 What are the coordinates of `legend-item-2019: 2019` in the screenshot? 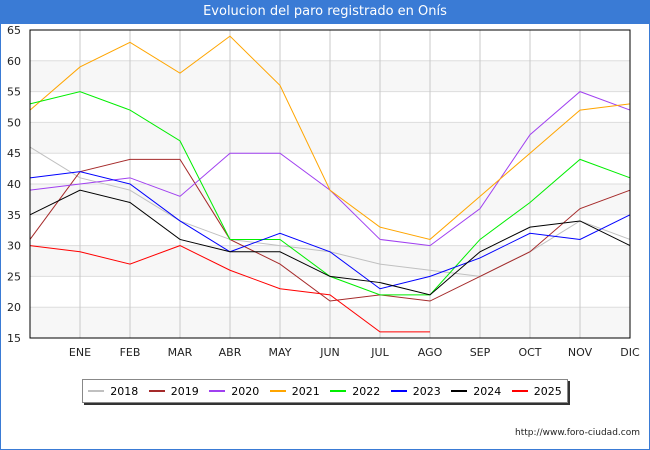 It's located at (173, 391).